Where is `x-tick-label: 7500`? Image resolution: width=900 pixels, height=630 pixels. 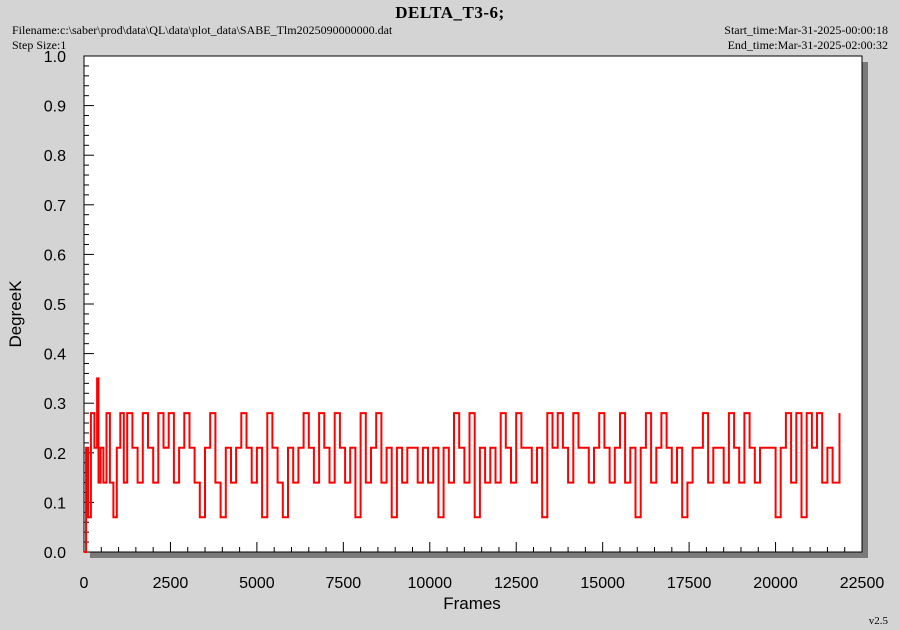 x-tick-label: 7500 is located at coordinates (344, 583).